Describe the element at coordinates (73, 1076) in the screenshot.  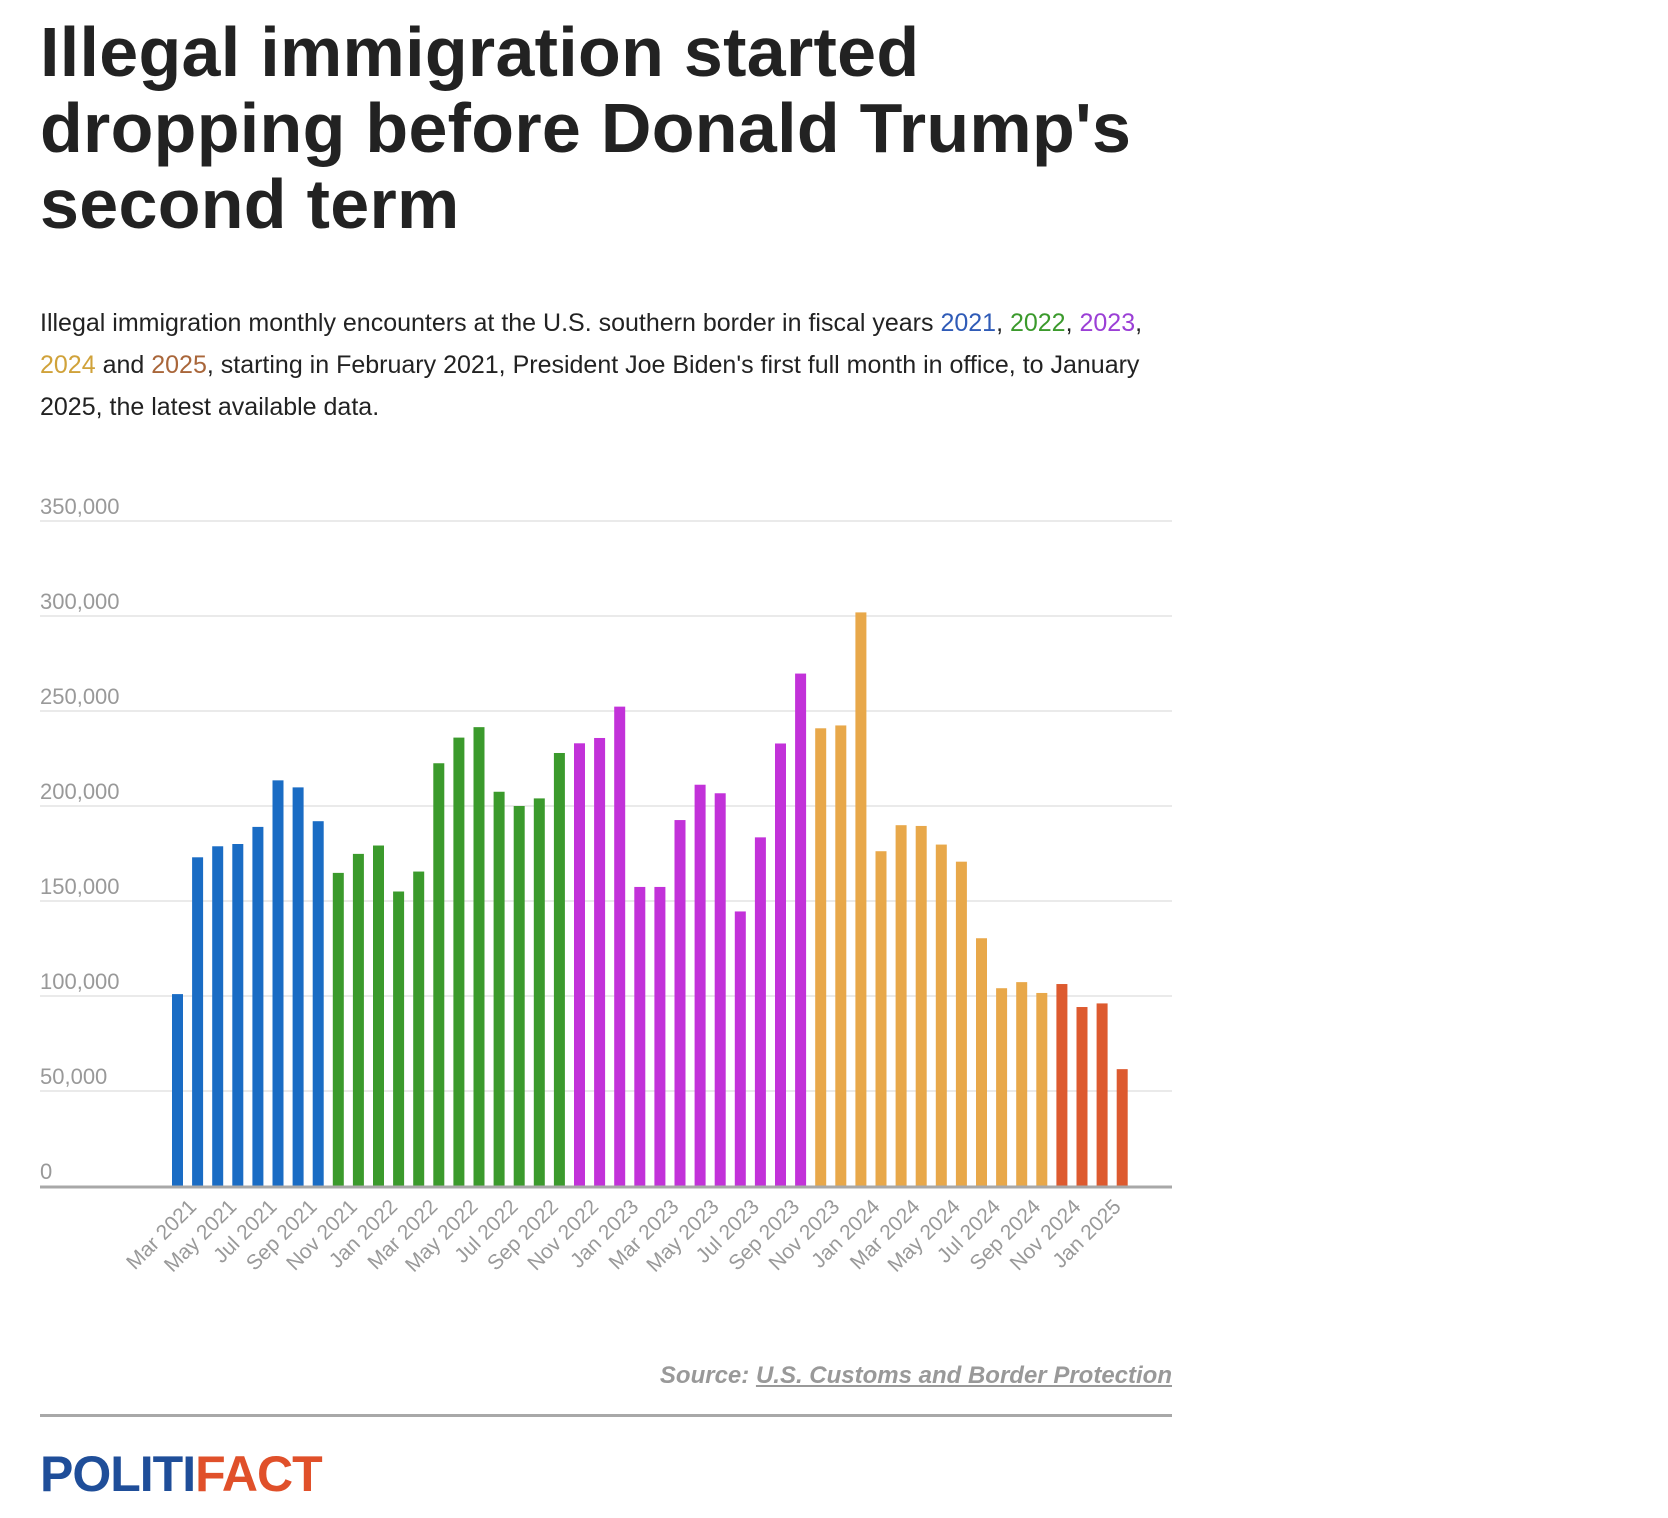
I see `y-tick-label: 50,000` at that location.